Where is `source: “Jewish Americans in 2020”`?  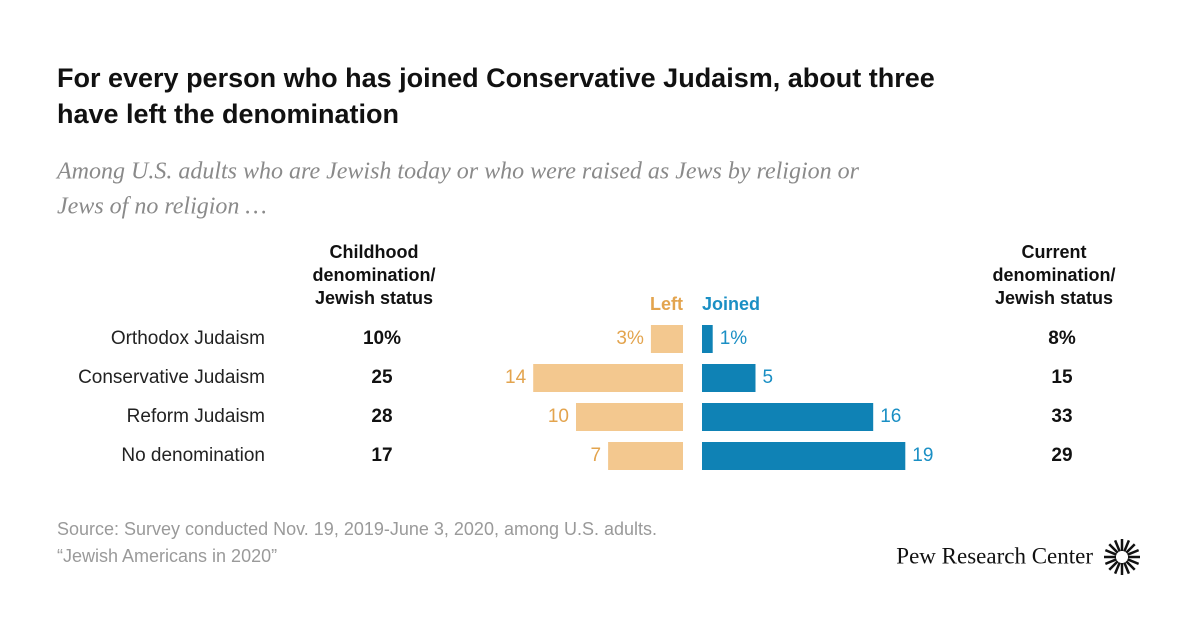
source: “Jewish Americans in 2020” is located at coordinates (167, 556).